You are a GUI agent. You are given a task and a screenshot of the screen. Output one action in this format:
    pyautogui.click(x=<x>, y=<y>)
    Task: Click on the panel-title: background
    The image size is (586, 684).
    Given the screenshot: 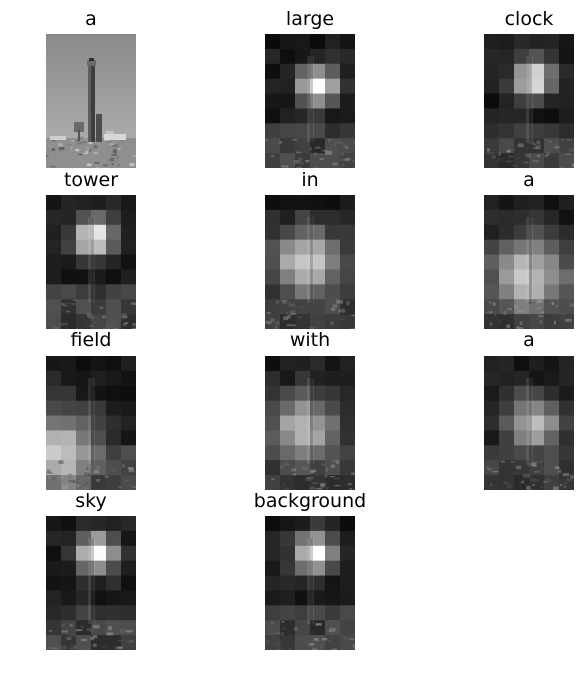 What is the action you would take?
    pyautogui.click(x=310, y=501)
    